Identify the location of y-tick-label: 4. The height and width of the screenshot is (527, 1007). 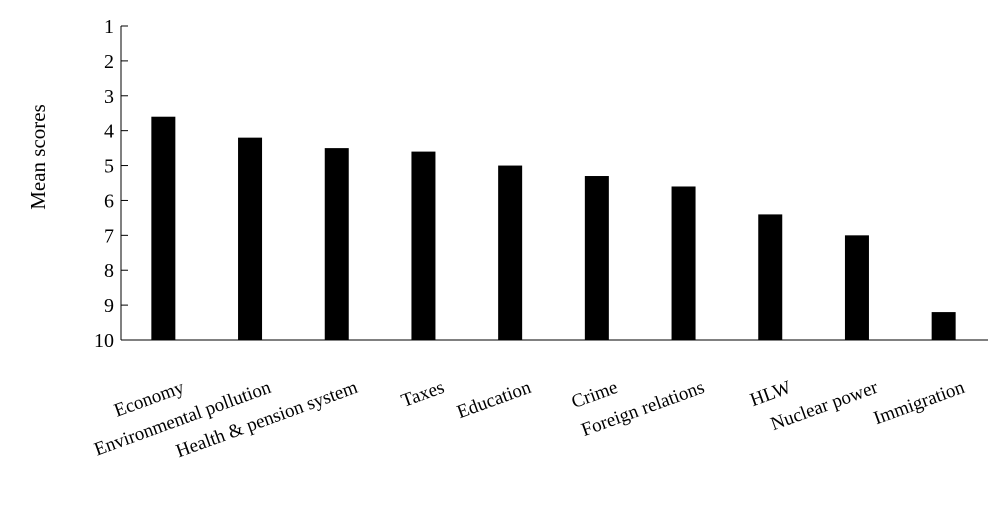
(109, 132).